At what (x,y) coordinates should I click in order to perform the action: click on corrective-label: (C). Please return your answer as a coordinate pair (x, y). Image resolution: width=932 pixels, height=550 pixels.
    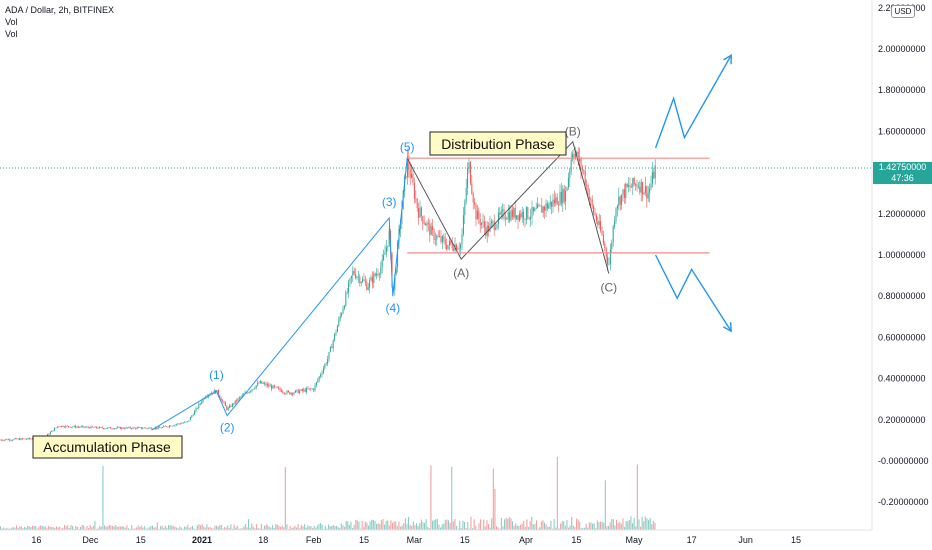
    Looking at the image, I should click on (608, 288).